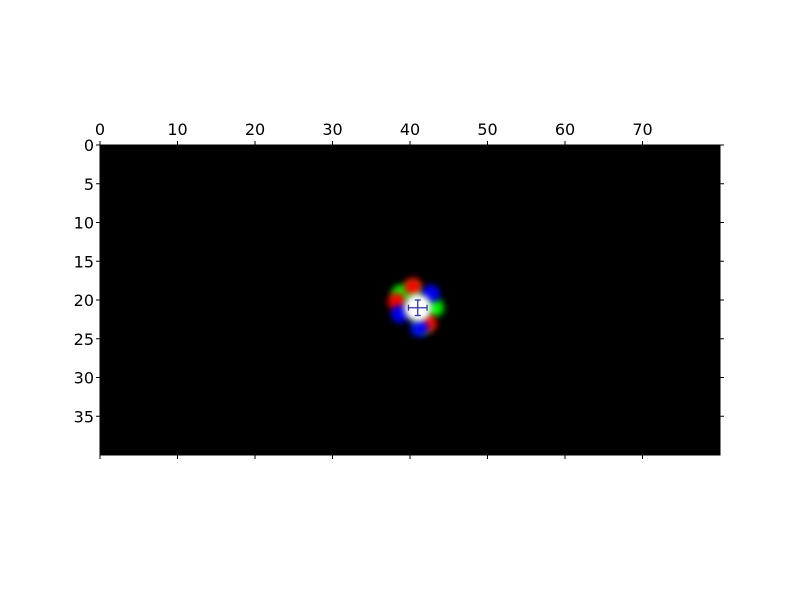  What do you see at coordinates (642, 129) in the screenshot?
I see `x-tick-label: 70` at bounding box center [642, 129].